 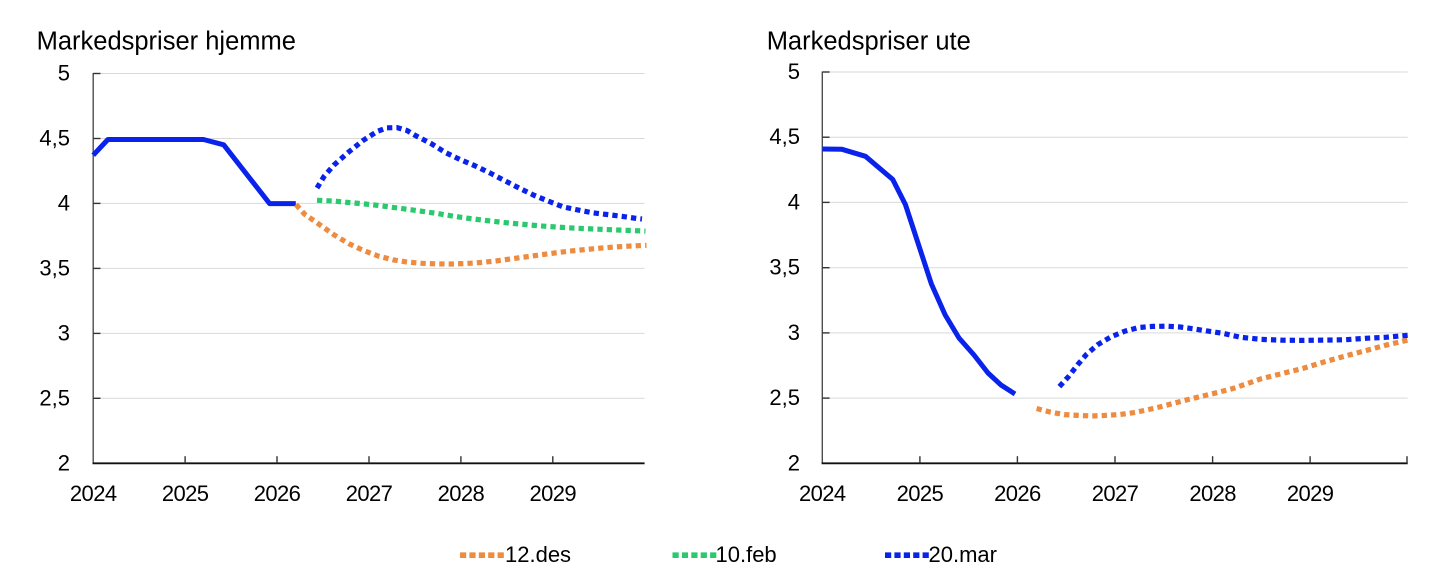 What do you see at coordinates (869, 42) in the screenshot?
I see `svg-text: Markedspriser ute` at bounding box center [869, 42].